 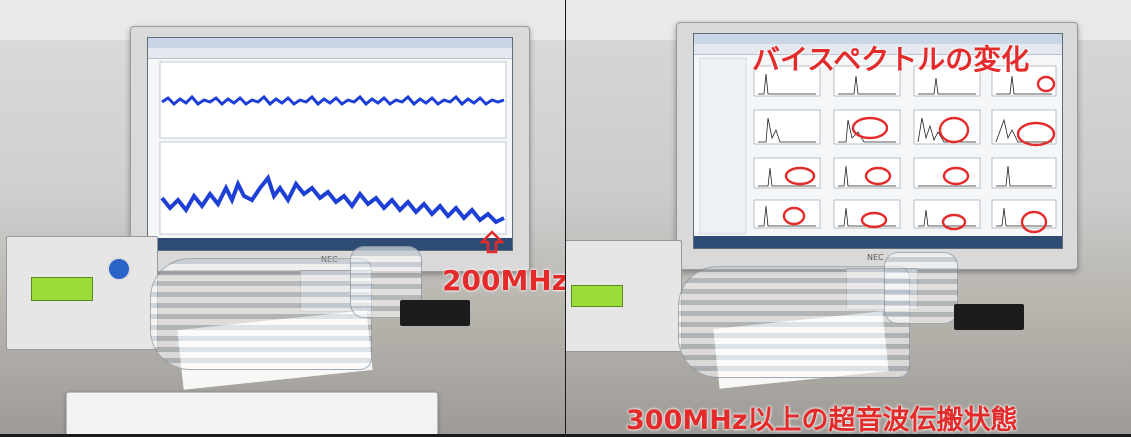 What do you see at coordinates (435, 313) in the screenshot?
I see `usb-oscilloscope` at bounding box center [435, 313].